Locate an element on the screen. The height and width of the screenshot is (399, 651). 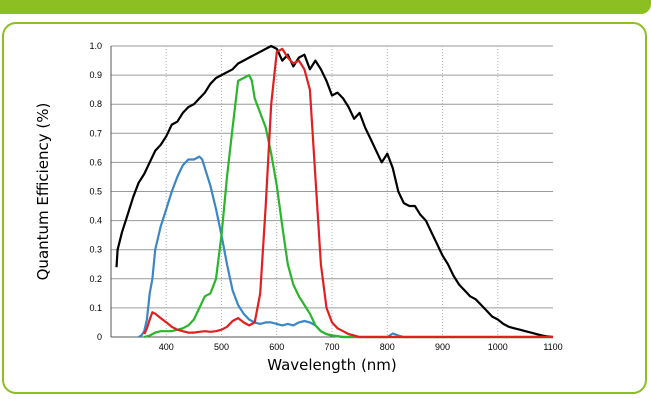
y-tick-label: 0.2 is located at coordinates (95, 279).